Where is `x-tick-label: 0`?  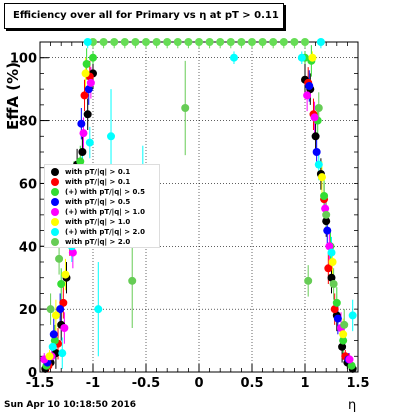
x-tick-label: 0 is located at coordinates (198, 383).